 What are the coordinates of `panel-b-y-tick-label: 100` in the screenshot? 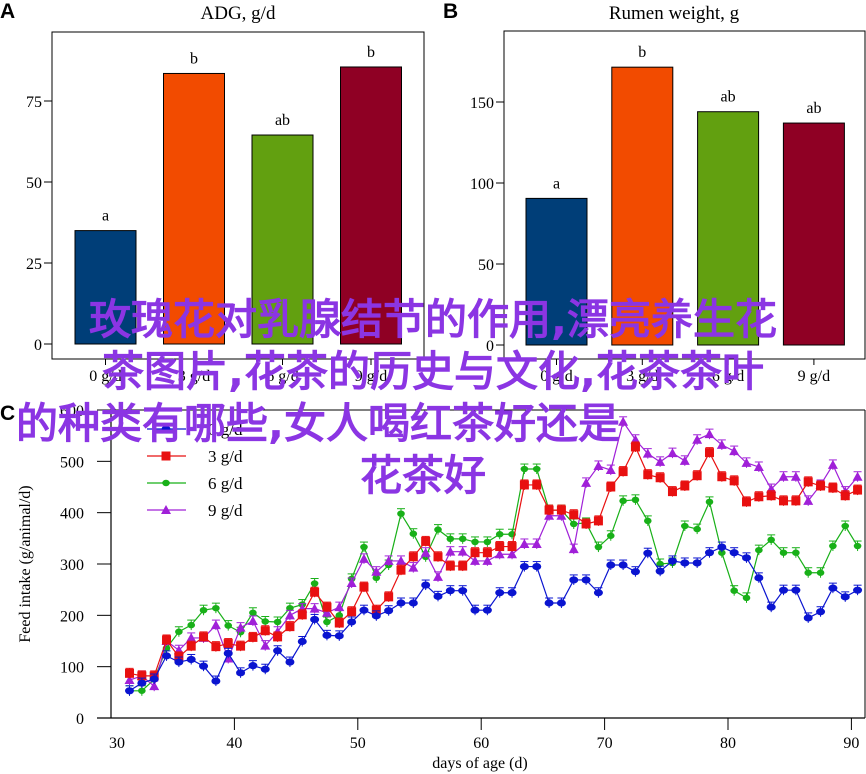 It's located at (482, 184).